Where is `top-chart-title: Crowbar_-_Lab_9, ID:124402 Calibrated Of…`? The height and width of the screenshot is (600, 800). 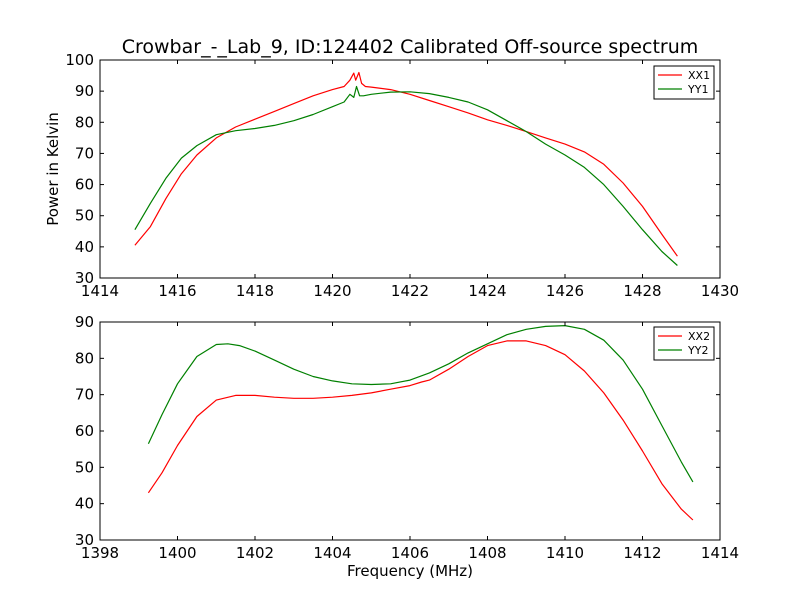
top-chart-title: Crowbar_-_Lab_9, ID:124402 Calibrated Of… is located at coordinates (410, 47).